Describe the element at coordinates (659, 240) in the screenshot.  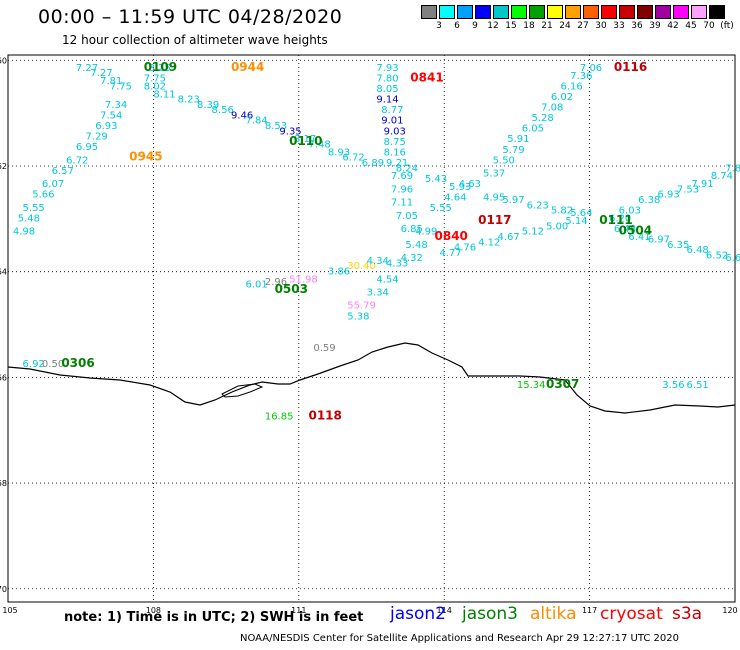
I see `swh-value: 6.97` at that location.